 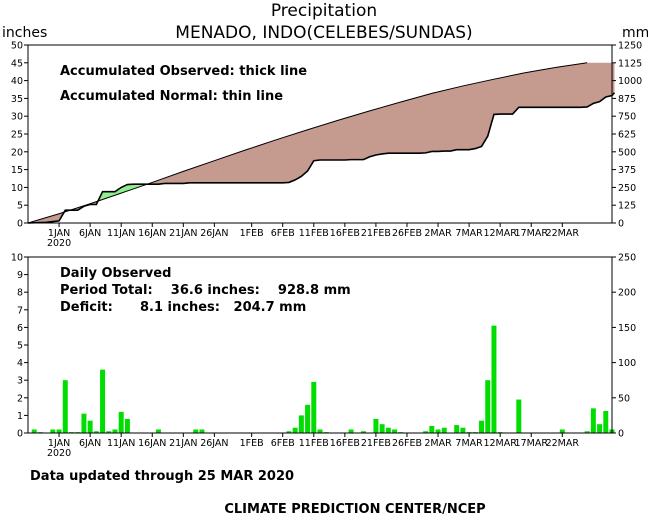 What do you see at coordinates (627, 293) in the screenshot?
I see `right-y-tick-label: 200` at bounding box center [627, 293].